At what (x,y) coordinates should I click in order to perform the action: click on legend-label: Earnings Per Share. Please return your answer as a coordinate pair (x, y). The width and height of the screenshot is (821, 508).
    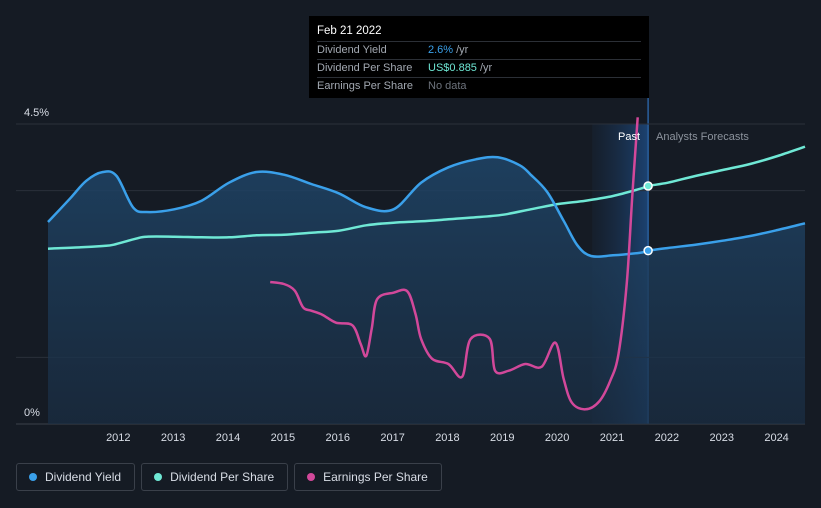
    Looking at the image, I should click on (375, 477).